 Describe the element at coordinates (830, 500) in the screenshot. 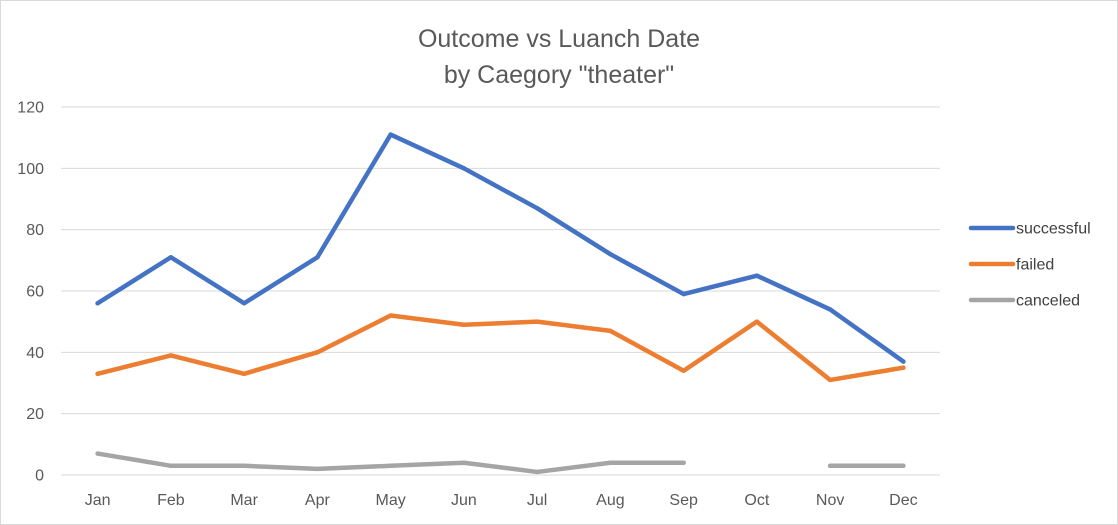

I see `x-tick-label: Nov` at that location.